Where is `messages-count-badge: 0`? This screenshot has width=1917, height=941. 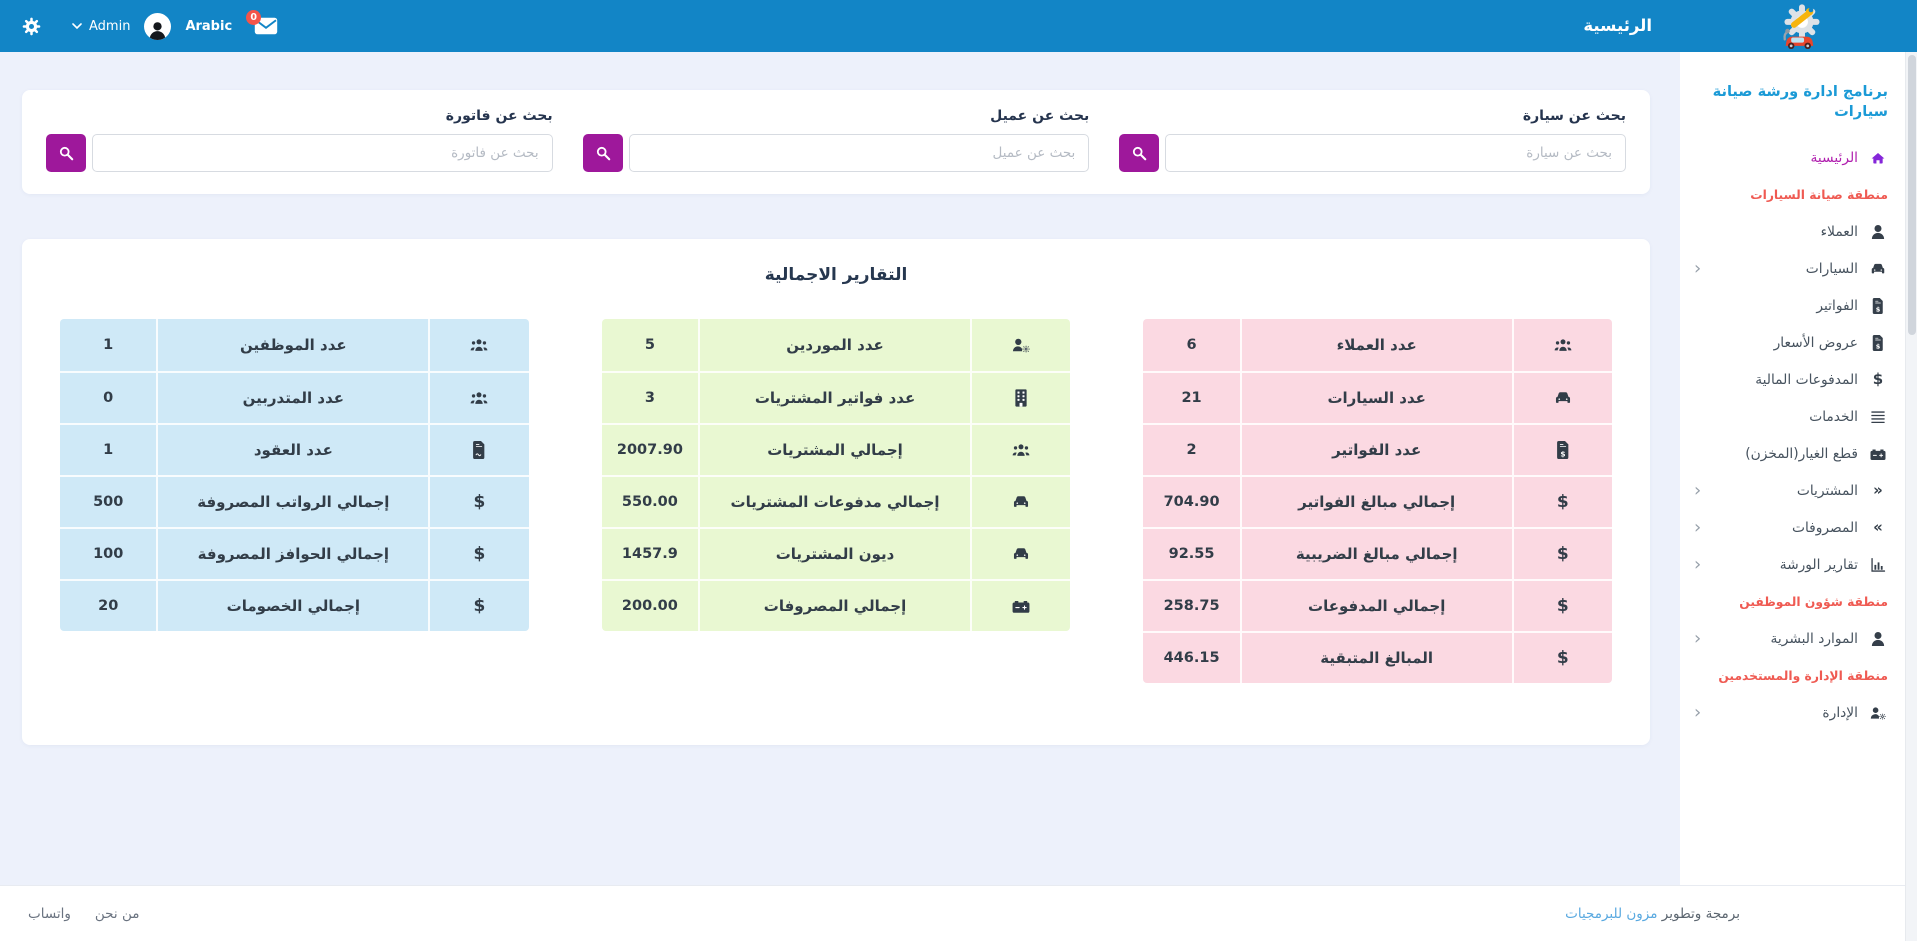 messages-count-badge: 0 is located at coordinates (254, 17).